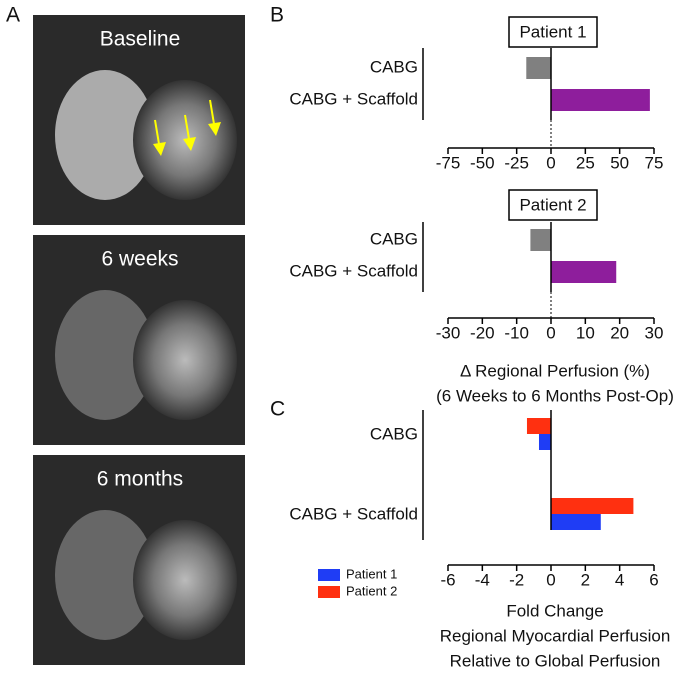 This screenshot has height=676, width=685. I want to click on x-tick-label: 30, so click(654, 332).